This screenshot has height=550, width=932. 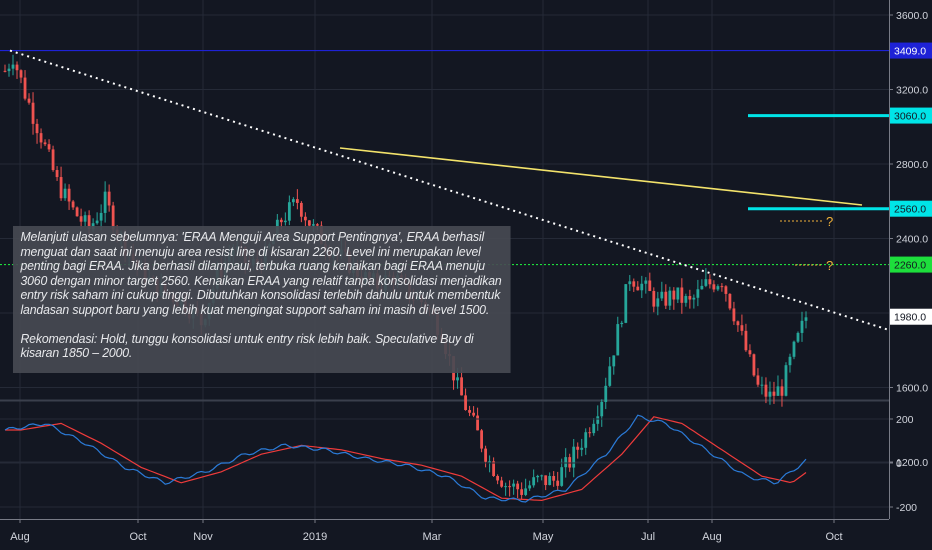 What do you see at coordinates (910, 52) in the screenshot?
I see `price-label: 3409.0` at bounding box center [910, 52].